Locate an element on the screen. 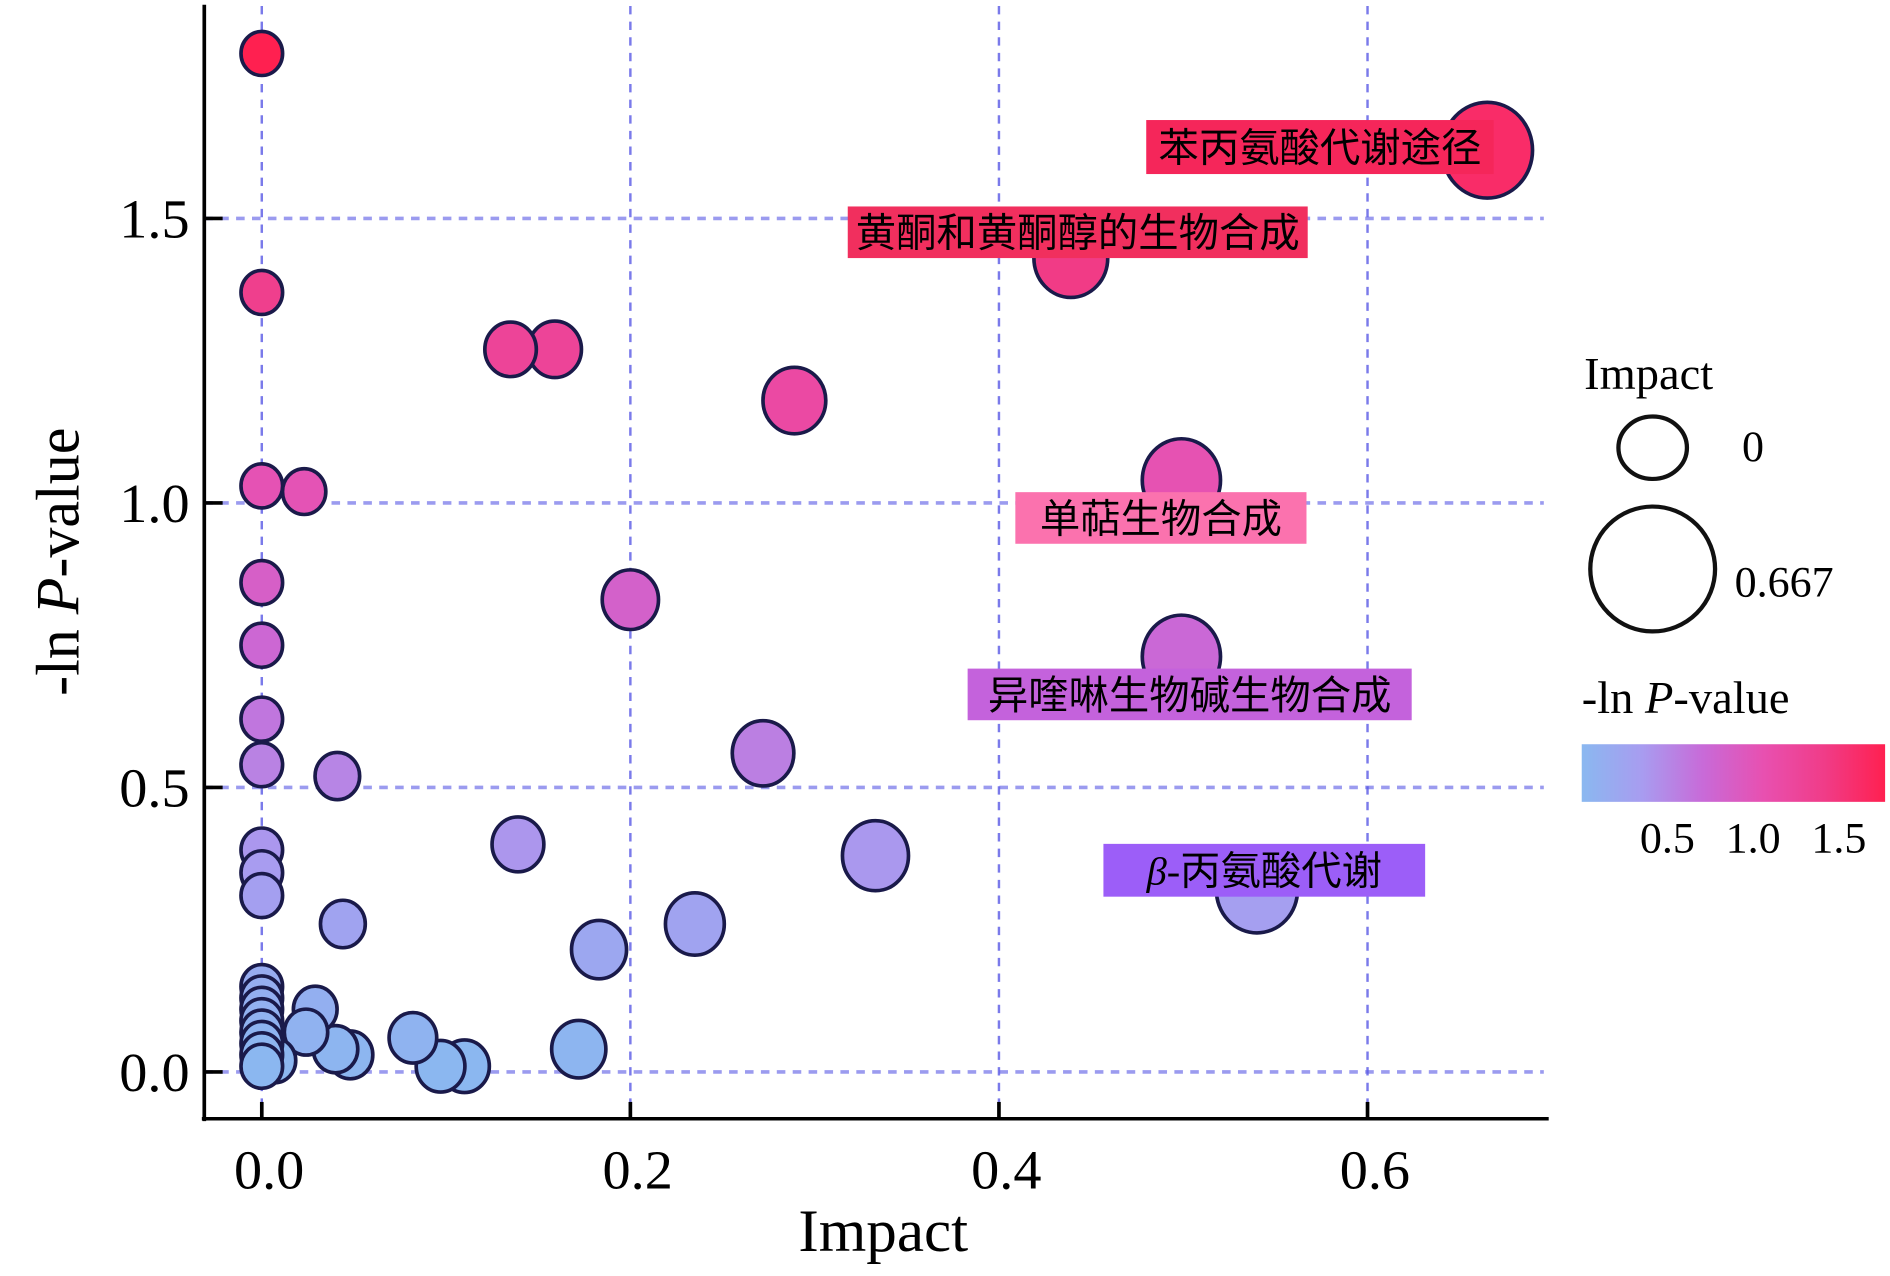 This screenshot has width=1890, height=1276. color-legend: -ln P-value 0.5 1.0 1.5 is located at coordinates (1733, 767).